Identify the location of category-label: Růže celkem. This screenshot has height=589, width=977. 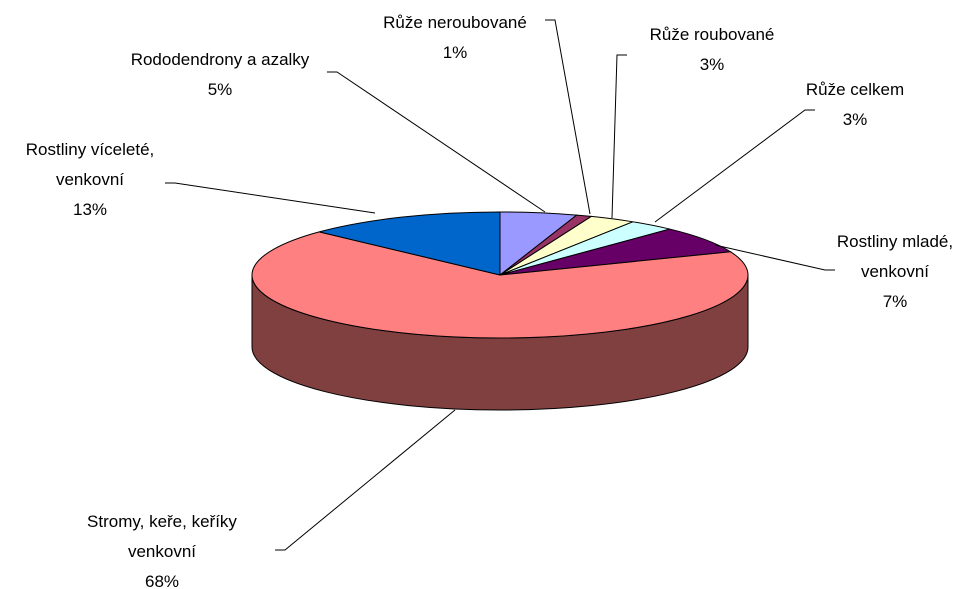
(855, 89).